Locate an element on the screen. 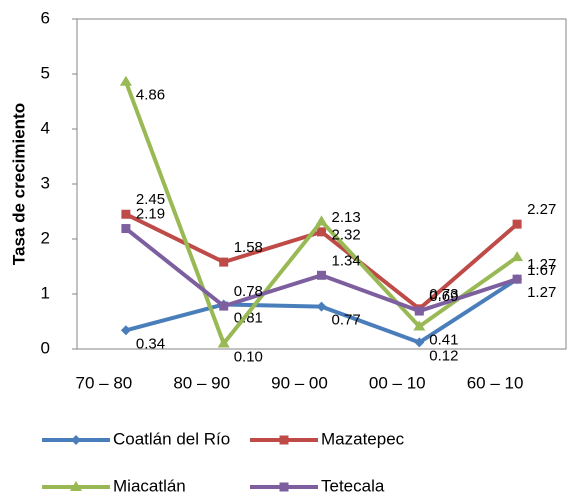 This screenshot has height=497, width=577. data-label: 0.78 is located at coordinates (248, 291).